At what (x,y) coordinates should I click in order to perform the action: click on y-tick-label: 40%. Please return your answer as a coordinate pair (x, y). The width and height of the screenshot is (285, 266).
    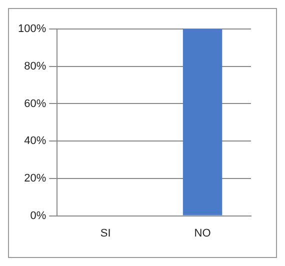
    Looking at the image, I should click on (35, 141).